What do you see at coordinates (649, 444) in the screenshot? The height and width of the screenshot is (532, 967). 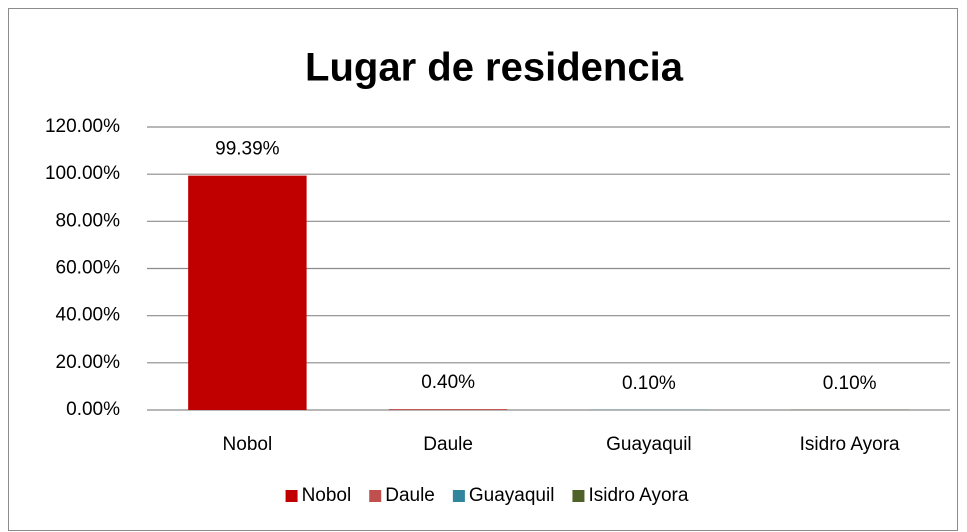 I see `x-tick-label: Guayaquil` at bounding box center [649, 444].